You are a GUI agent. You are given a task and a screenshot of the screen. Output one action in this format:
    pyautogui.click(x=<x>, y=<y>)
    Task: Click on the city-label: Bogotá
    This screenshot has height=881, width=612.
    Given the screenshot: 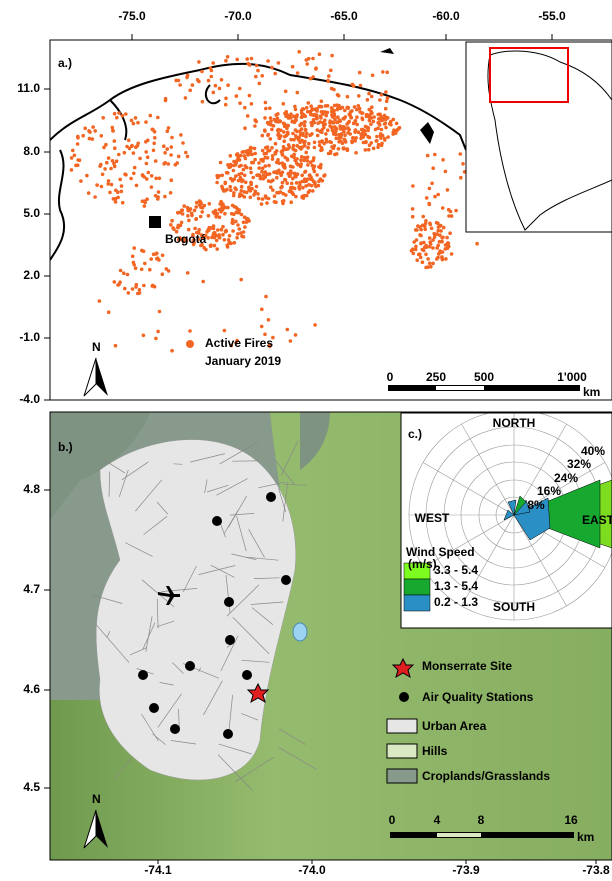 What is the action you would take?
    pyautogui.click(x=186, y=239)
    